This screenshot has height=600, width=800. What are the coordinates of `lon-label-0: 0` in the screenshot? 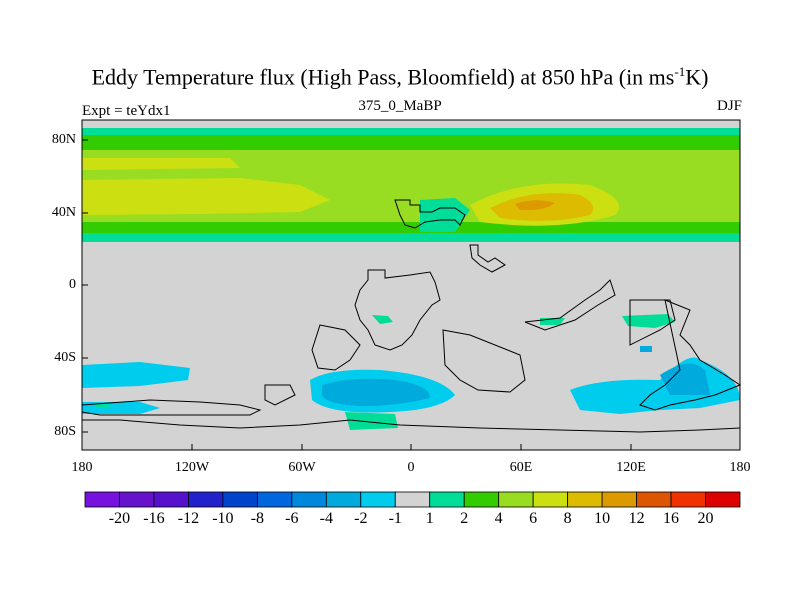 It's located at (411, 467).